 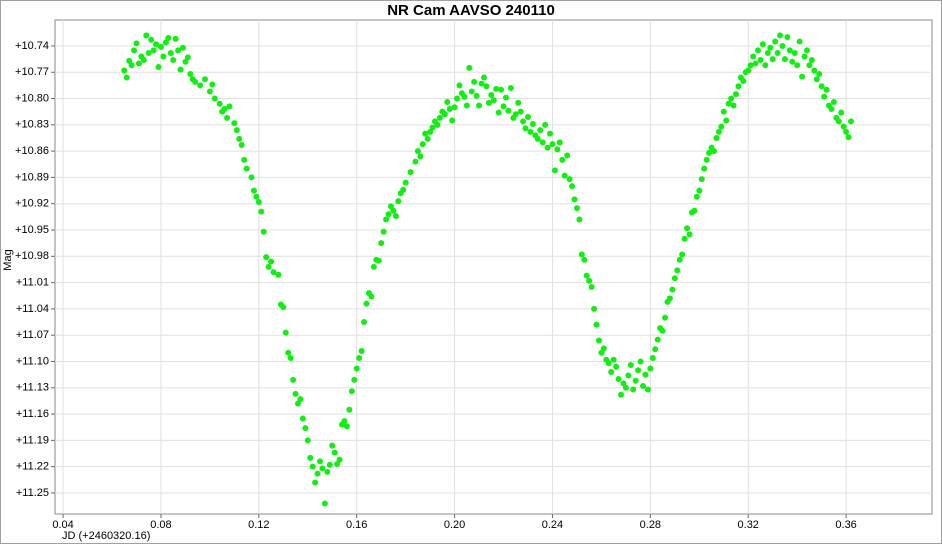 I want to click on y-tick-label: +11.10, so click(x=32, y=361).